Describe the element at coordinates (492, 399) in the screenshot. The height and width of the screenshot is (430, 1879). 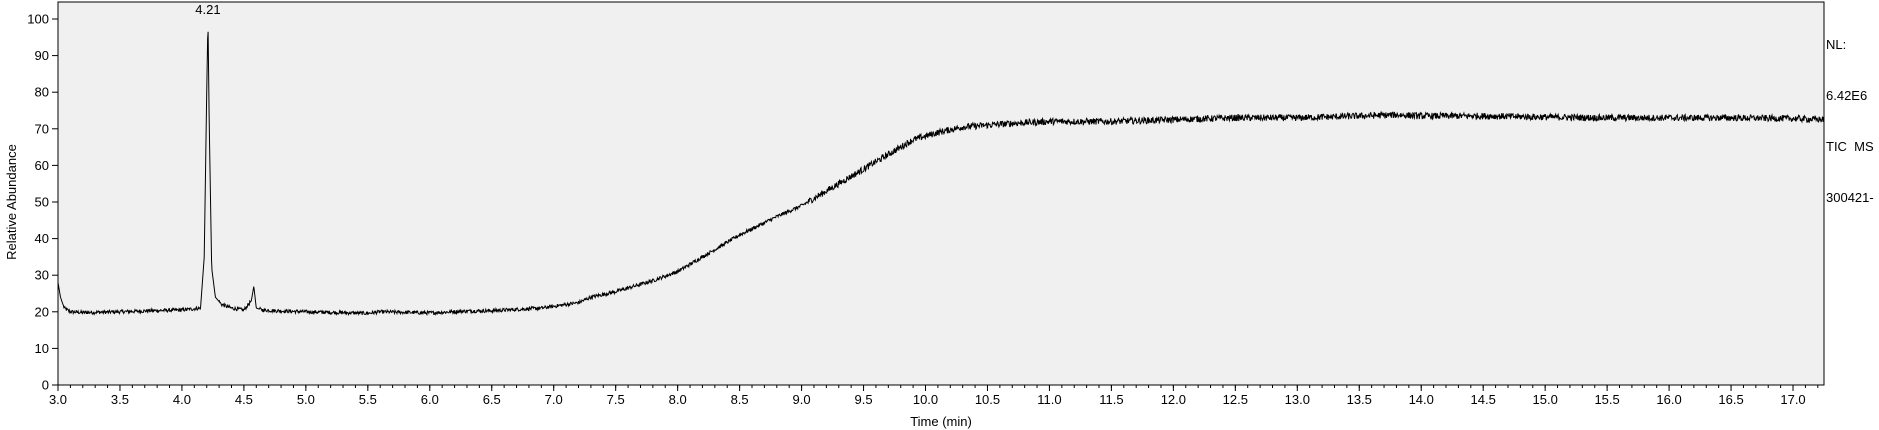
I see `x-tick-label: 6.5` at that location.